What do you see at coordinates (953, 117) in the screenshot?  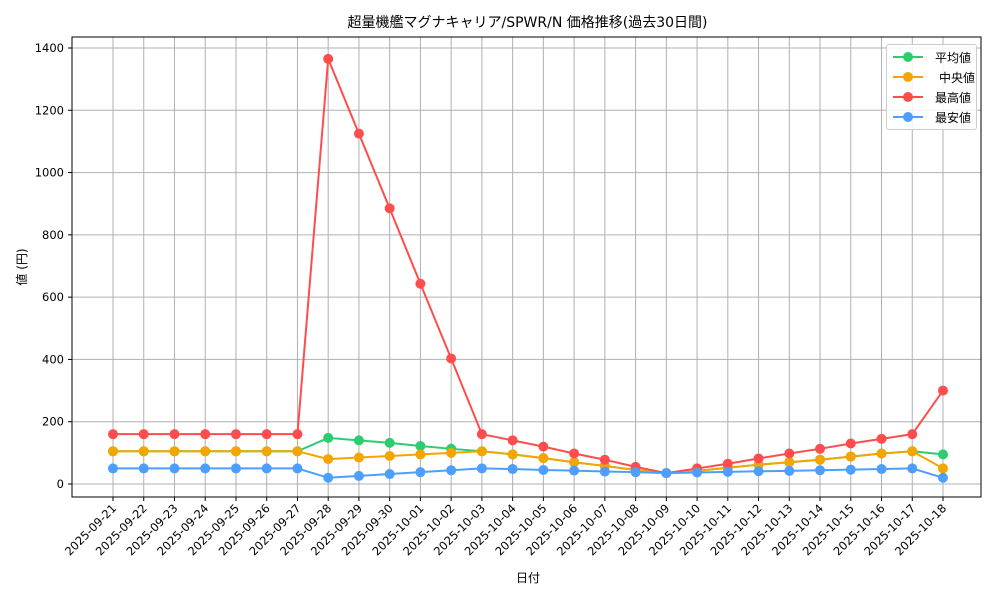 I see `legend-label: 最安値` at bounding box center [953, 117].